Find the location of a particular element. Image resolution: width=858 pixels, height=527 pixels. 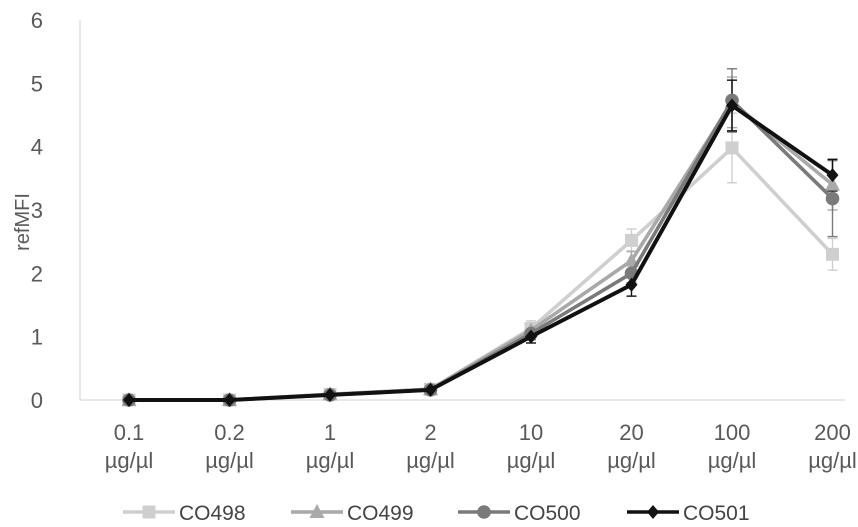

x-tick-label: 2 is located at coordinates (430, 432).